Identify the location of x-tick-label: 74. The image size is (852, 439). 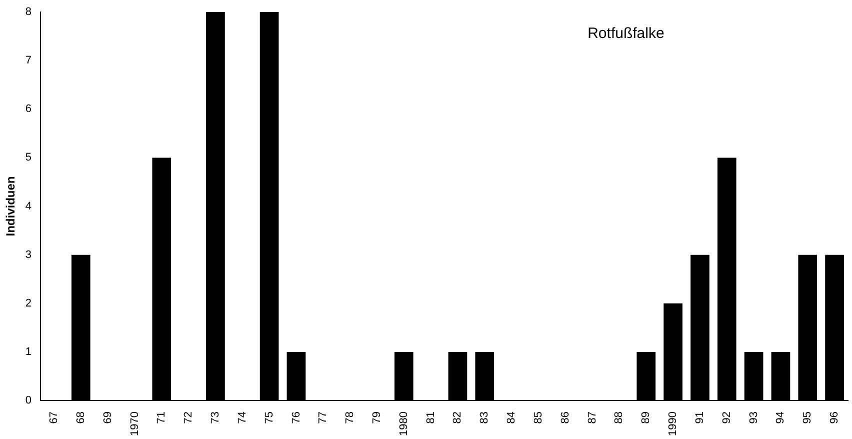
(242, 418).